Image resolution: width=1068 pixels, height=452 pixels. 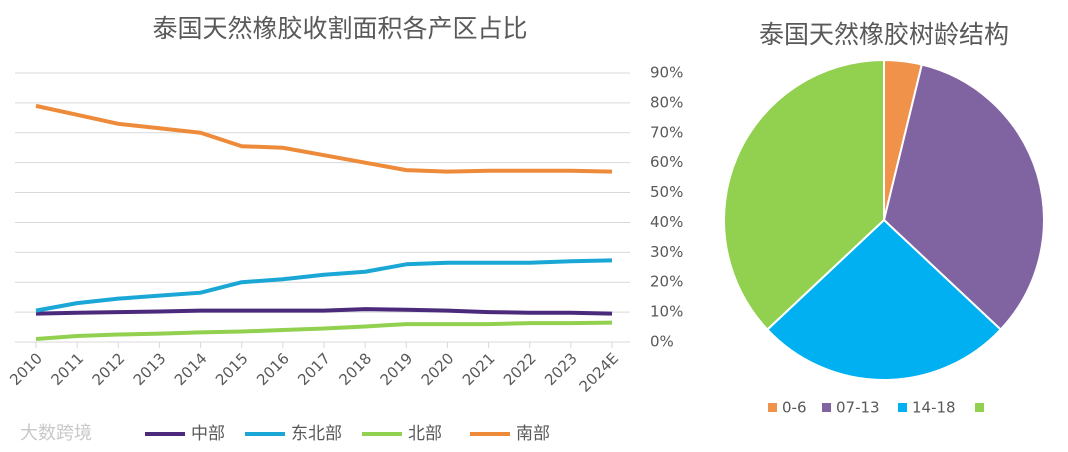 I want to click on x-tick-label: 2012, so click(x=109, y=369).